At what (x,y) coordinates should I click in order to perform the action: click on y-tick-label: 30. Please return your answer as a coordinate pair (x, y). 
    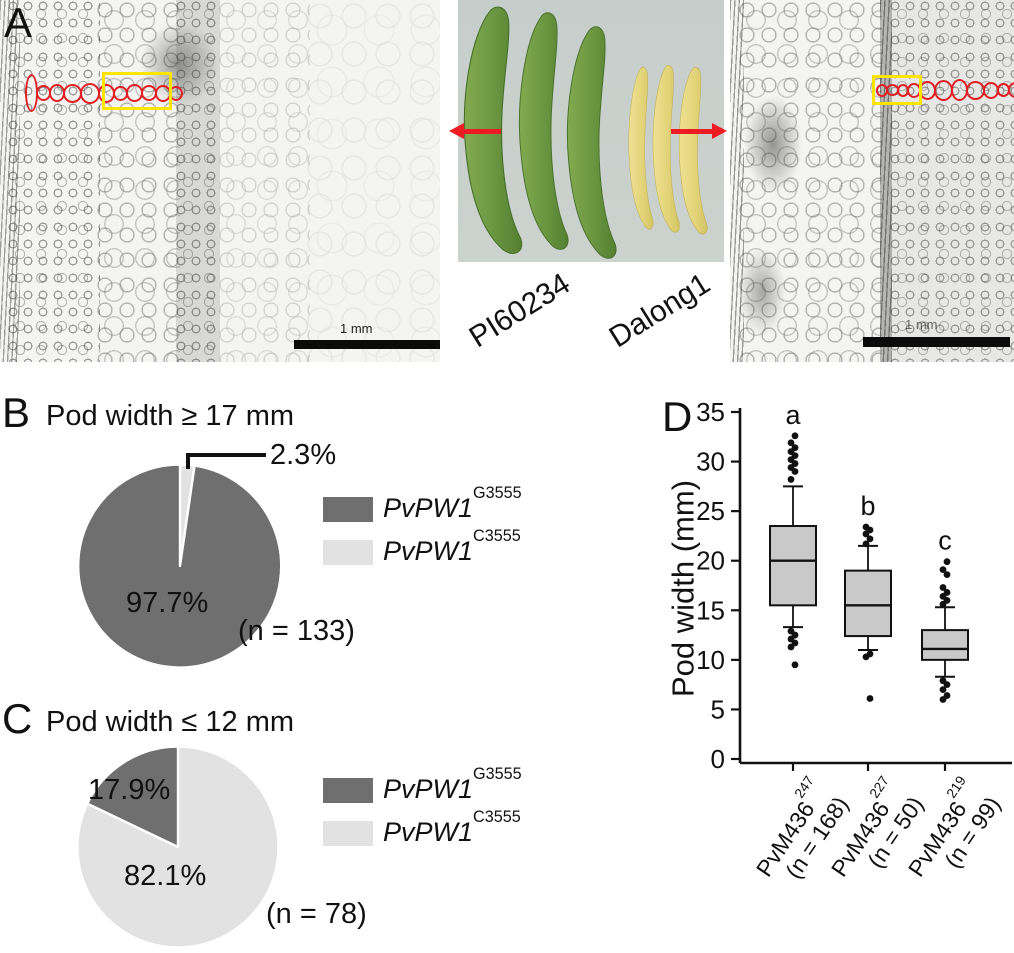
    Looking at the image, I should click on (710, 462).